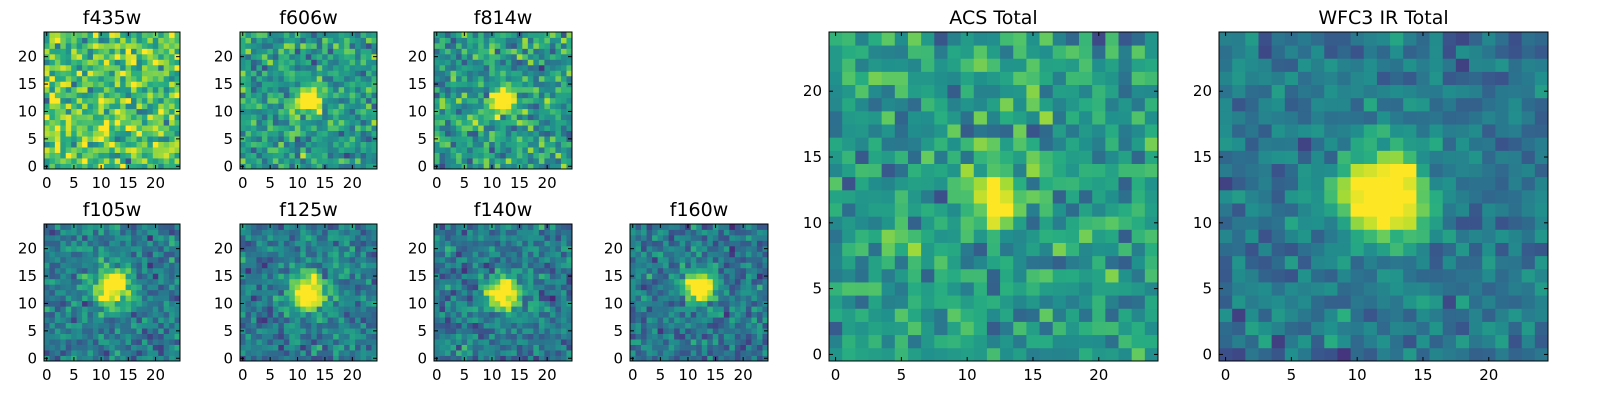  What do you see at coordinates (422, 166) in the screenshot?
I see `y-tick-label: 0` at bounding box center [422, 166].